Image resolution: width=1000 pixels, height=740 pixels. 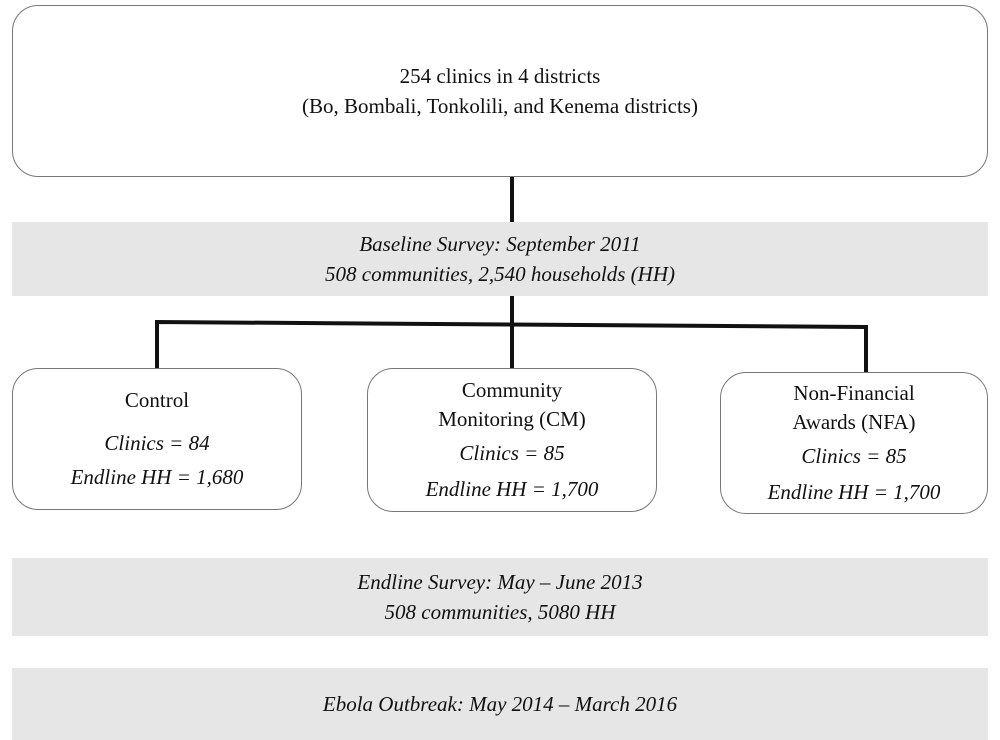 What do you see at coordinates (854, 421) in the screenshot?
I see `arm-title: Awards (NFA)` at bounding box center [854, 421].